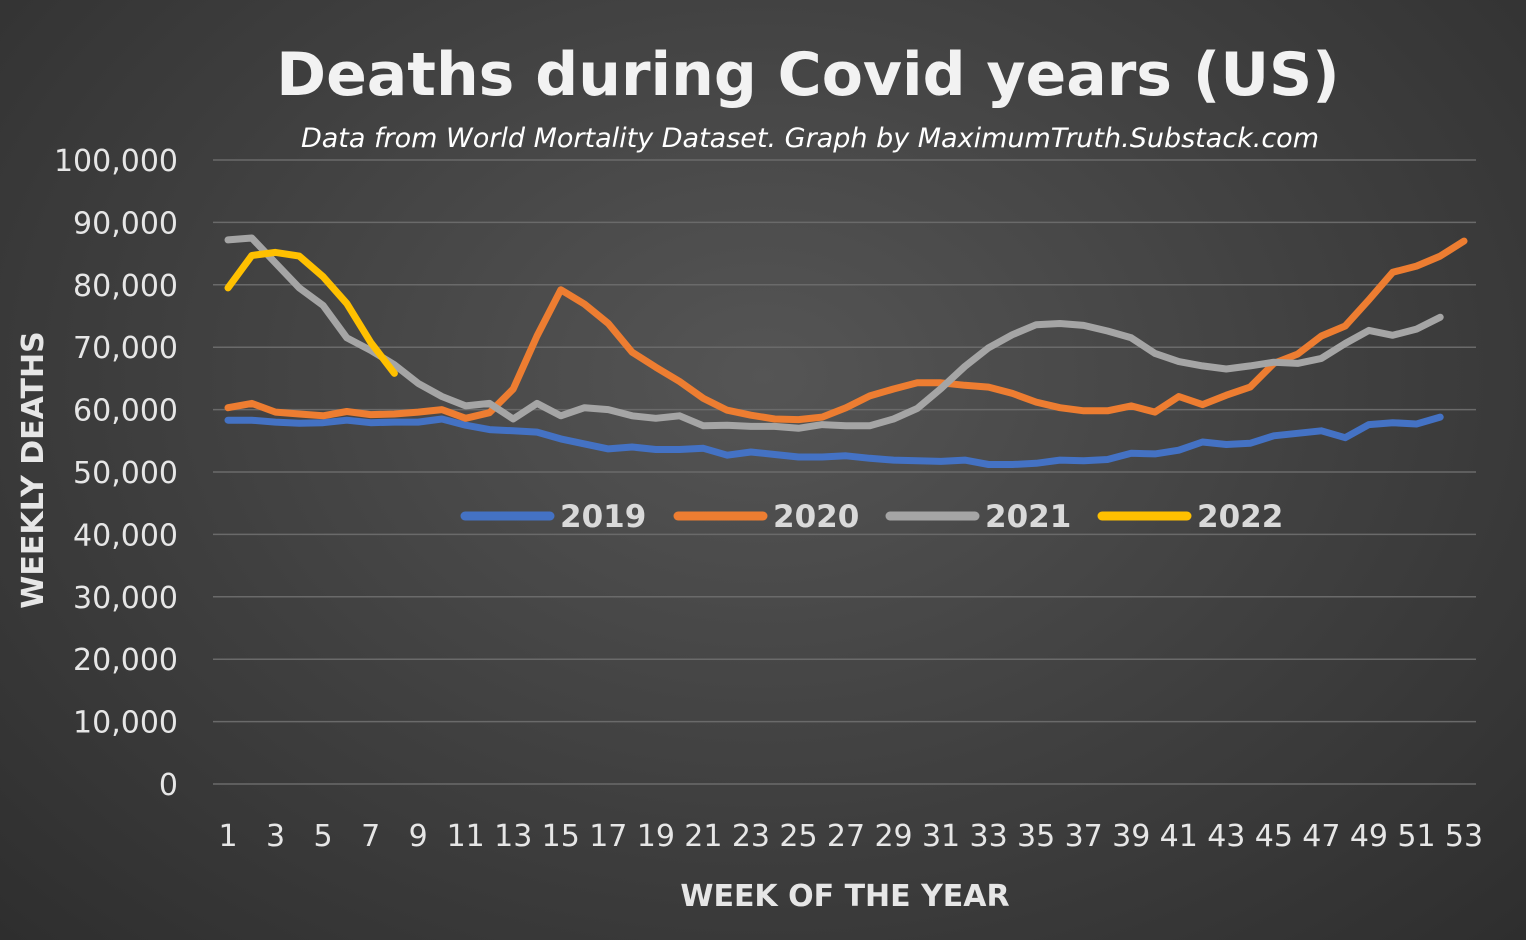 The width and height of the screenshot is (1526, 940). I want to click on x-tick-label: 13, so click(513, 836).